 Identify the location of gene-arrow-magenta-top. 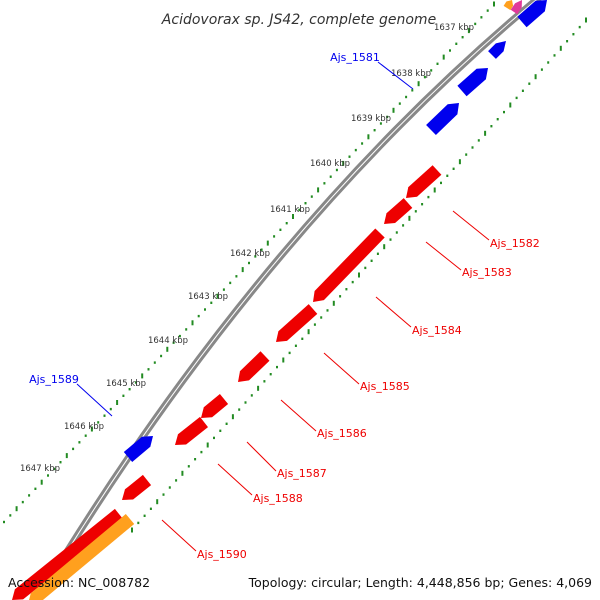
(516, 7).